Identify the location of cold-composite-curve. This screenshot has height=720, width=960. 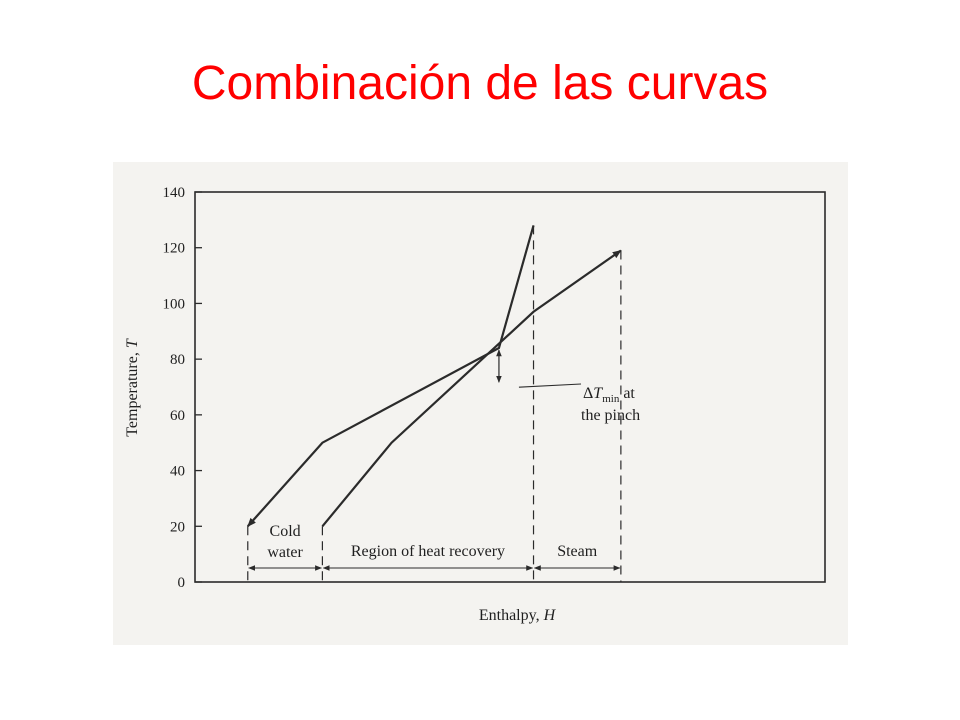
(471, 388).